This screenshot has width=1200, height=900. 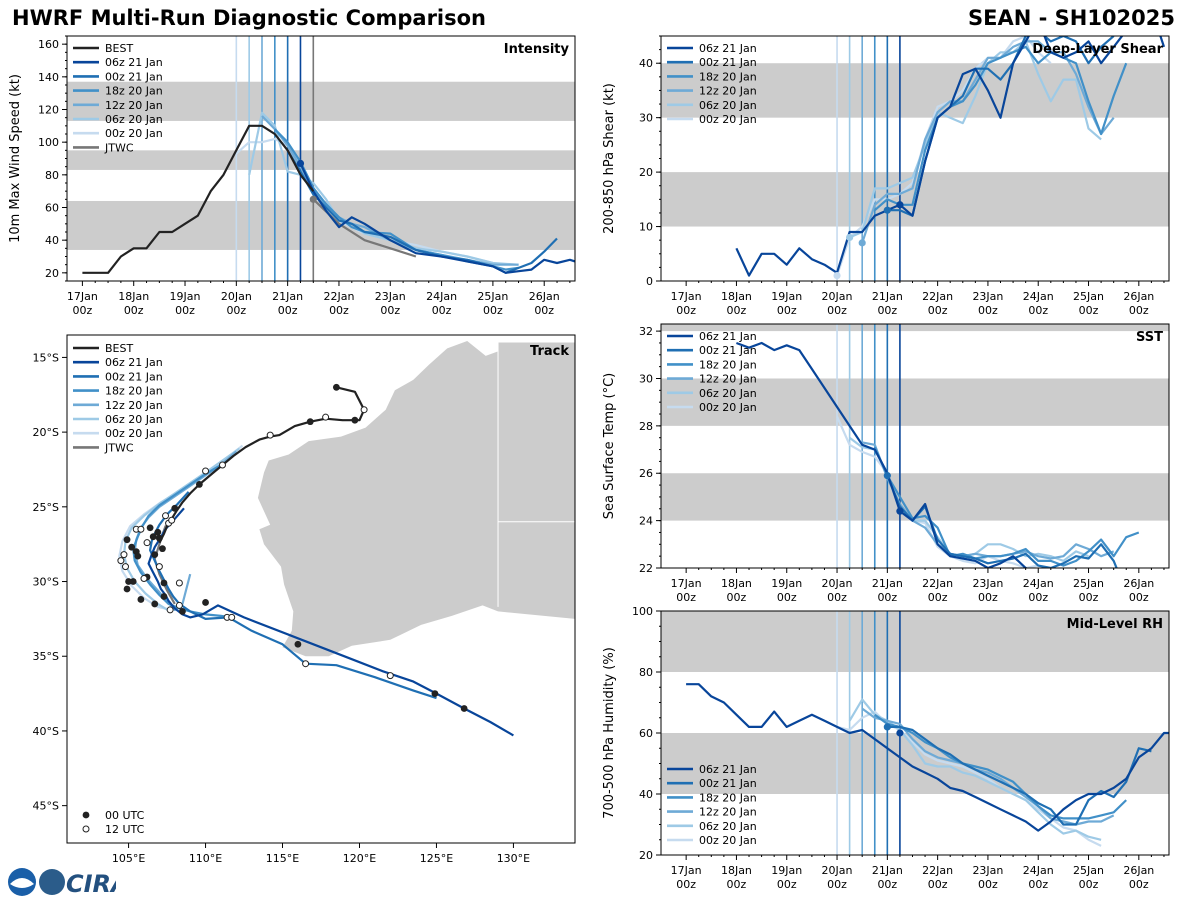 I want to click on rh-xtick-label: 25Jan, so click(x=1088, y=870).